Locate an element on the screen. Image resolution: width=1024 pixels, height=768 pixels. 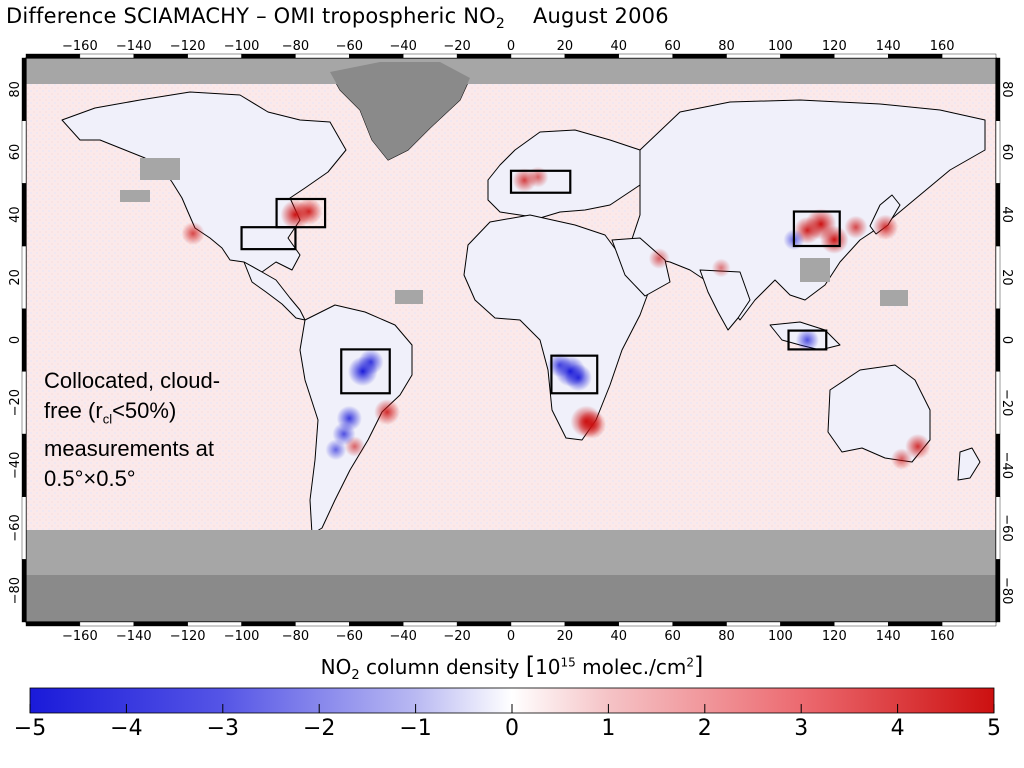
colorbar-tick-label: −1 is located at coordinates (415, 728).